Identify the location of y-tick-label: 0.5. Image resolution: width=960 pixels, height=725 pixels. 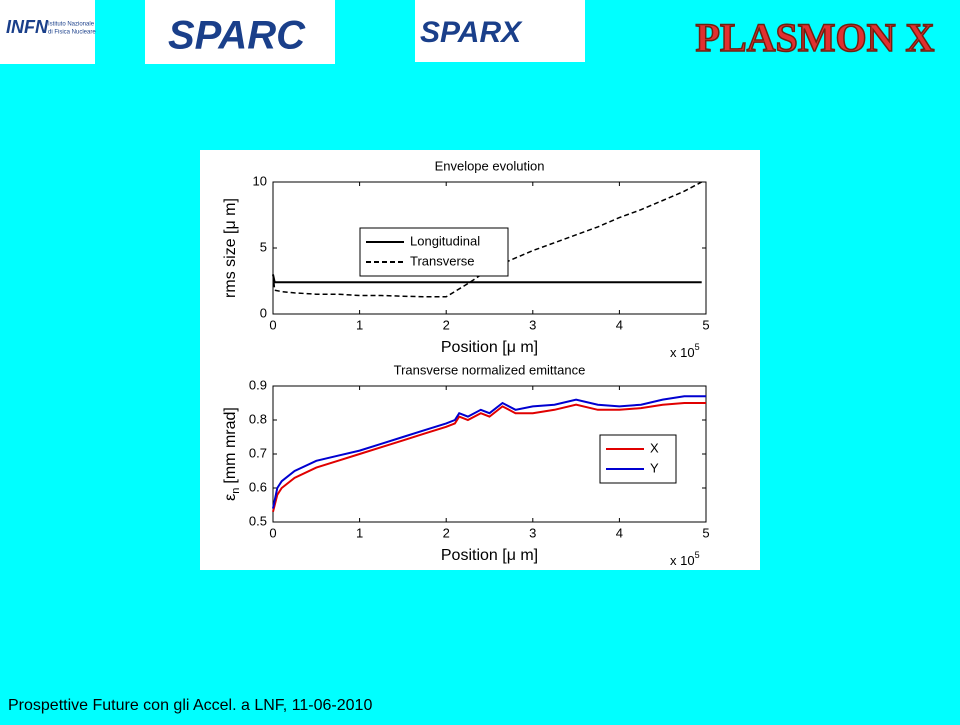
(258, 520).